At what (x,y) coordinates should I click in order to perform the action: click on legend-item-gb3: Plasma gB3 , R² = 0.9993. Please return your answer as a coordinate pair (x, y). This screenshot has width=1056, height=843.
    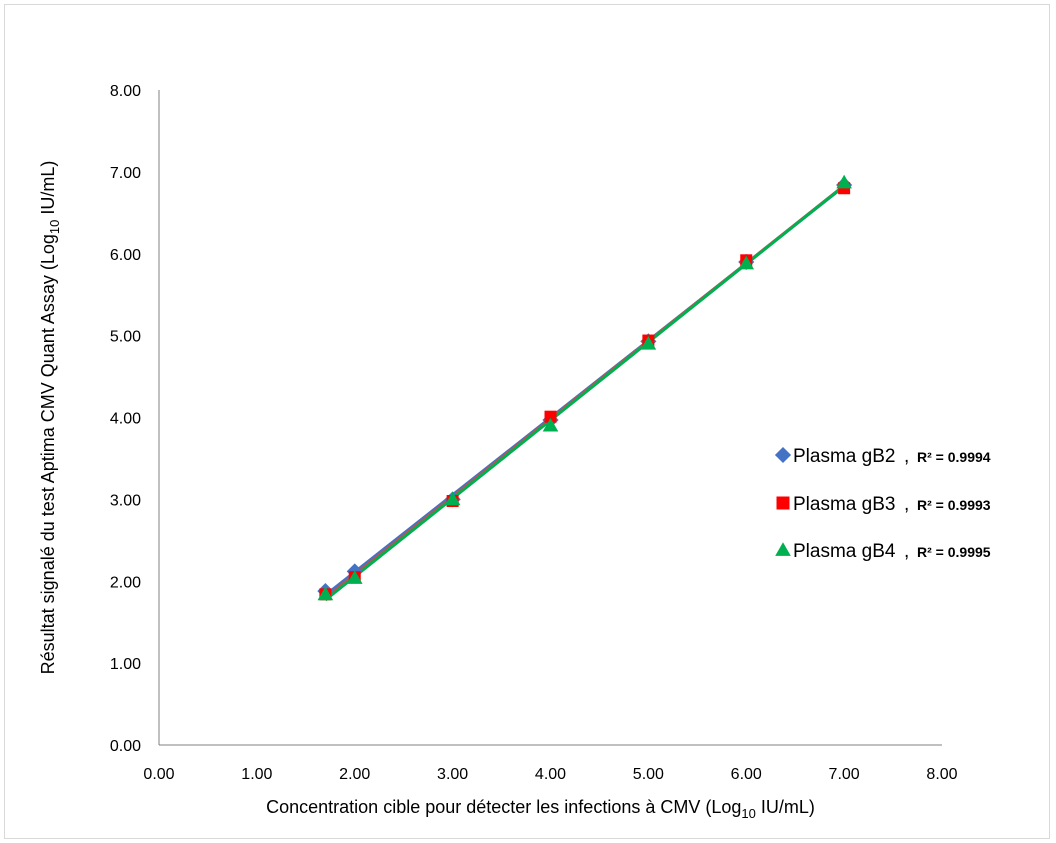
    Looking at the image, I should click on (883, 504).